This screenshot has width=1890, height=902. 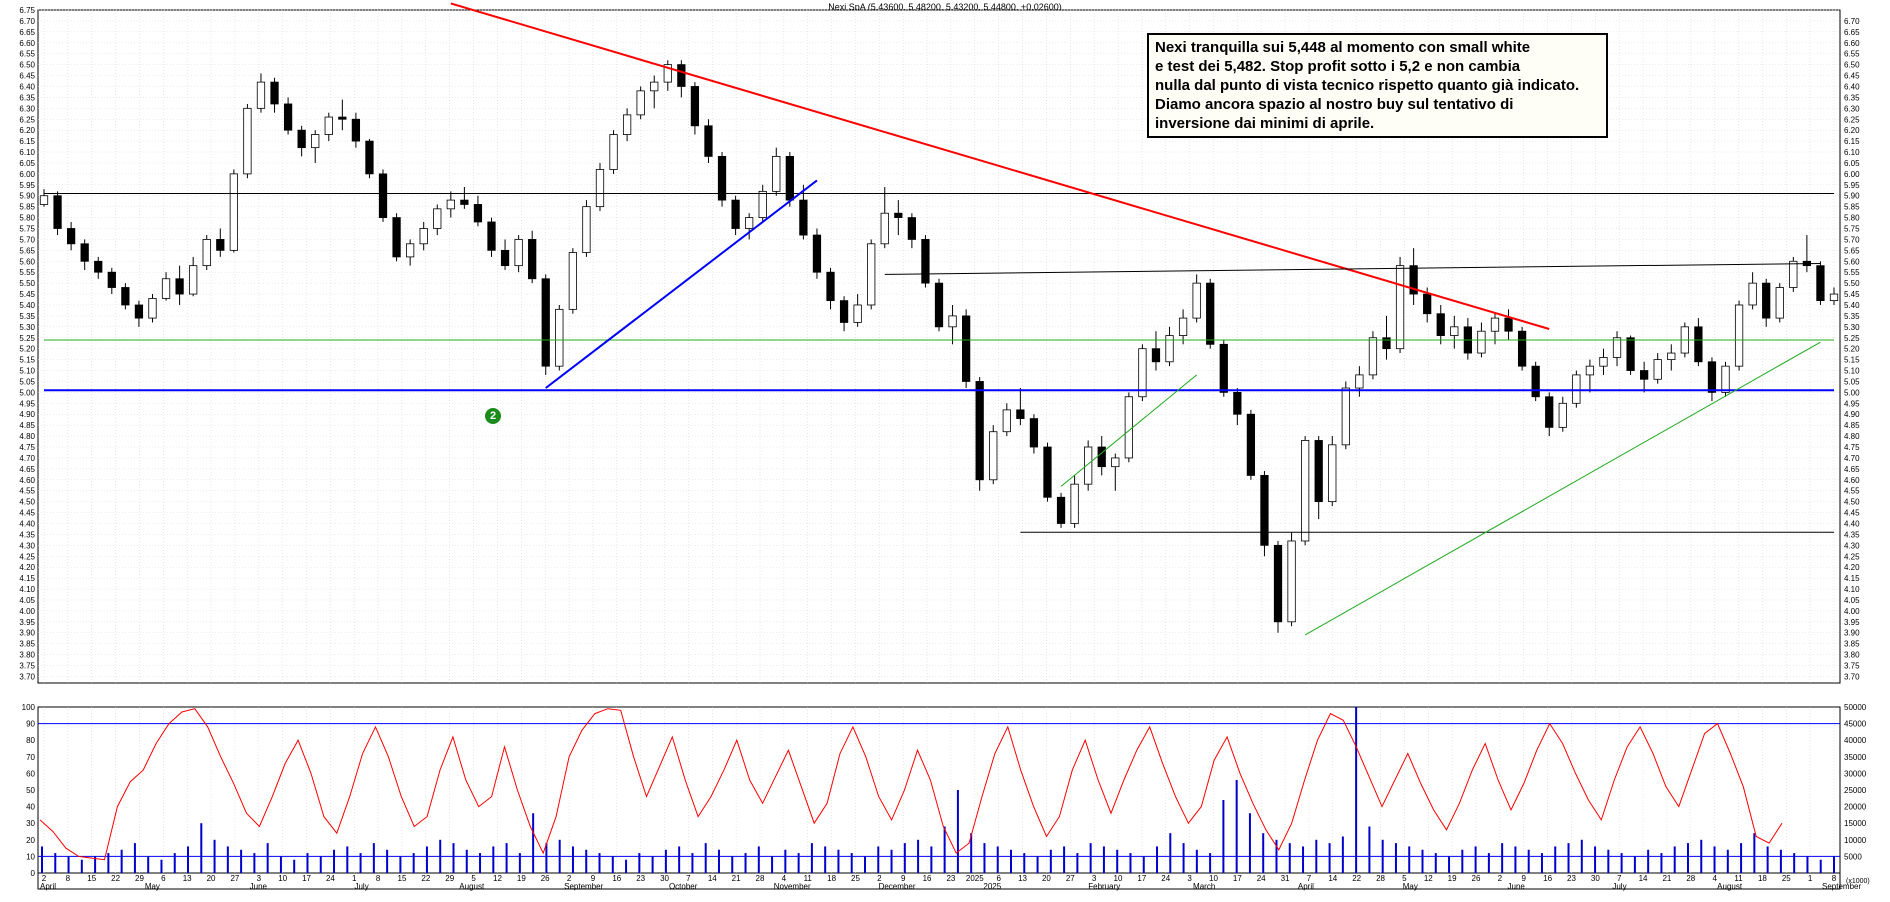 I want to click on price-tick-label: 5.05, so click(x=27, y=381).